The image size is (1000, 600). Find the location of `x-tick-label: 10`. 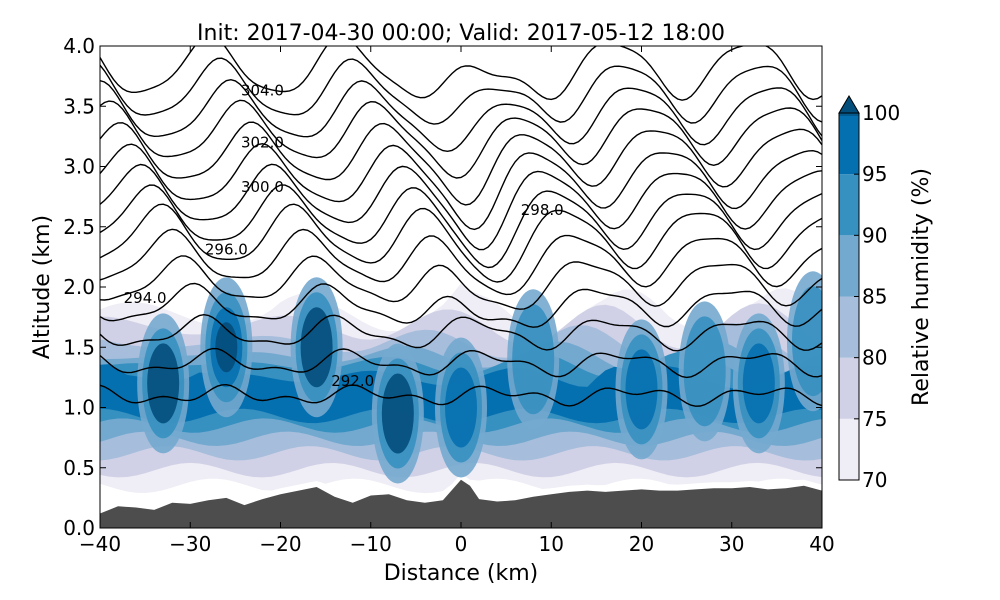

x-tick-label: 10 is located at coordinates (551, 544).